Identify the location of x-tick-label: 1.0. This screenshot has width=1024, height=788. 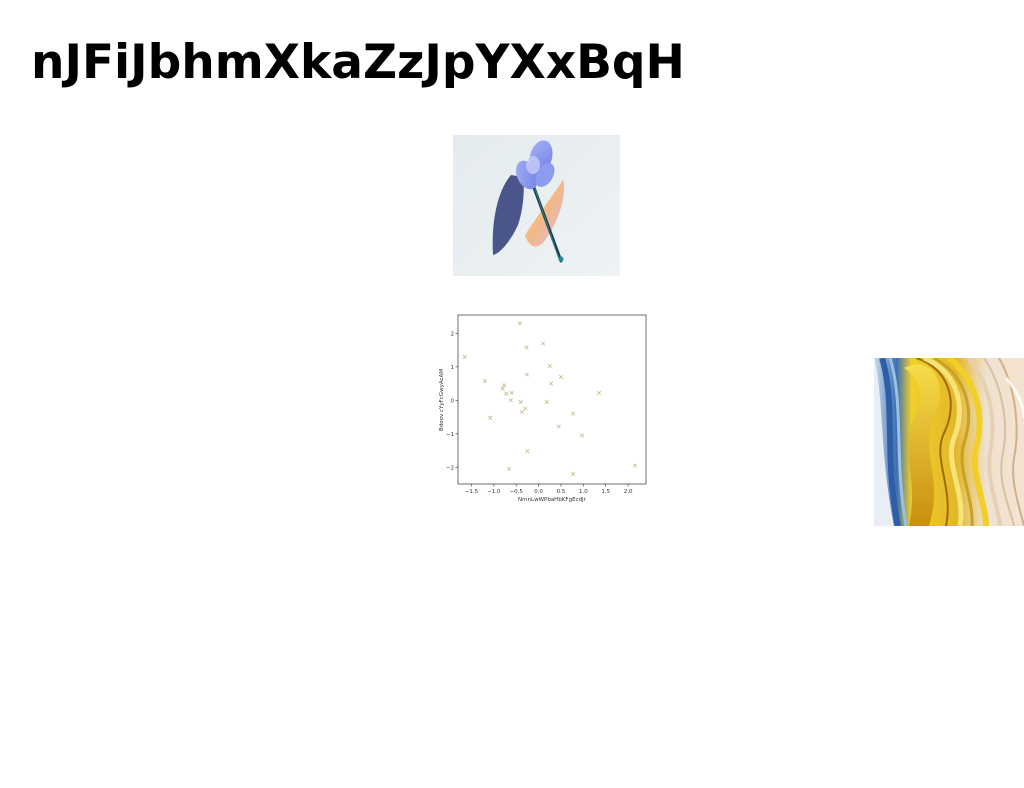
(583, 492).